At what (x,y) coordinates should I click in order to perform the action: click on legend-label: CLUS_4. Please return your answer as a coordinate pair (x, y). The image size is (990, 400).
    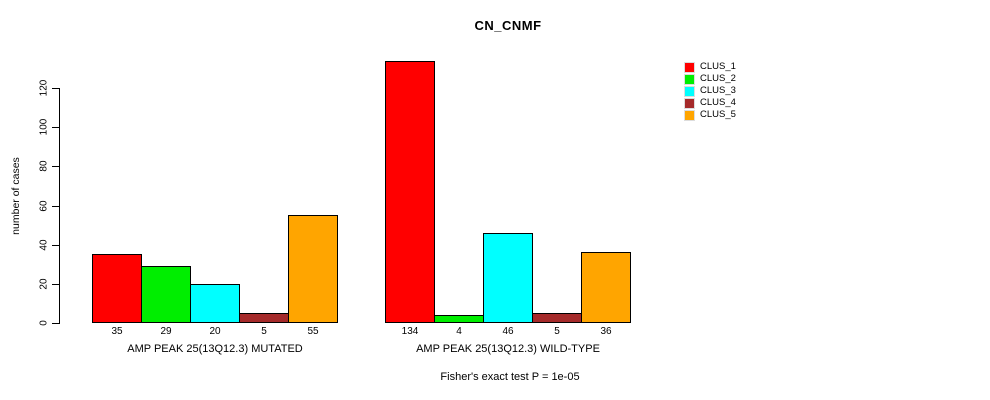
    Looking at the image, I should click on (718, 102).